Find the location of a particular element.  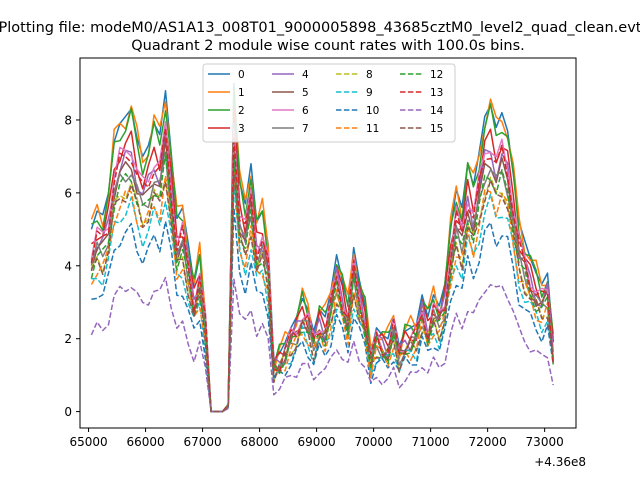

y-tick-label: 4 is located at coordinates (68, 266).